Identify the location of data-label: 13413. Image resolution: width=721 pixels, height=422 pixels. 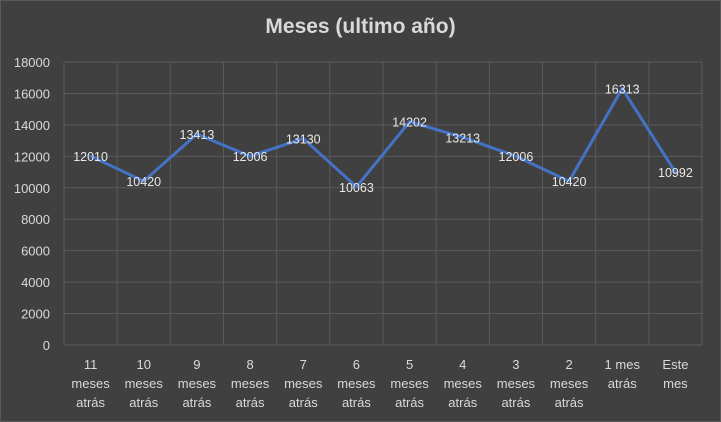
(197, 135).